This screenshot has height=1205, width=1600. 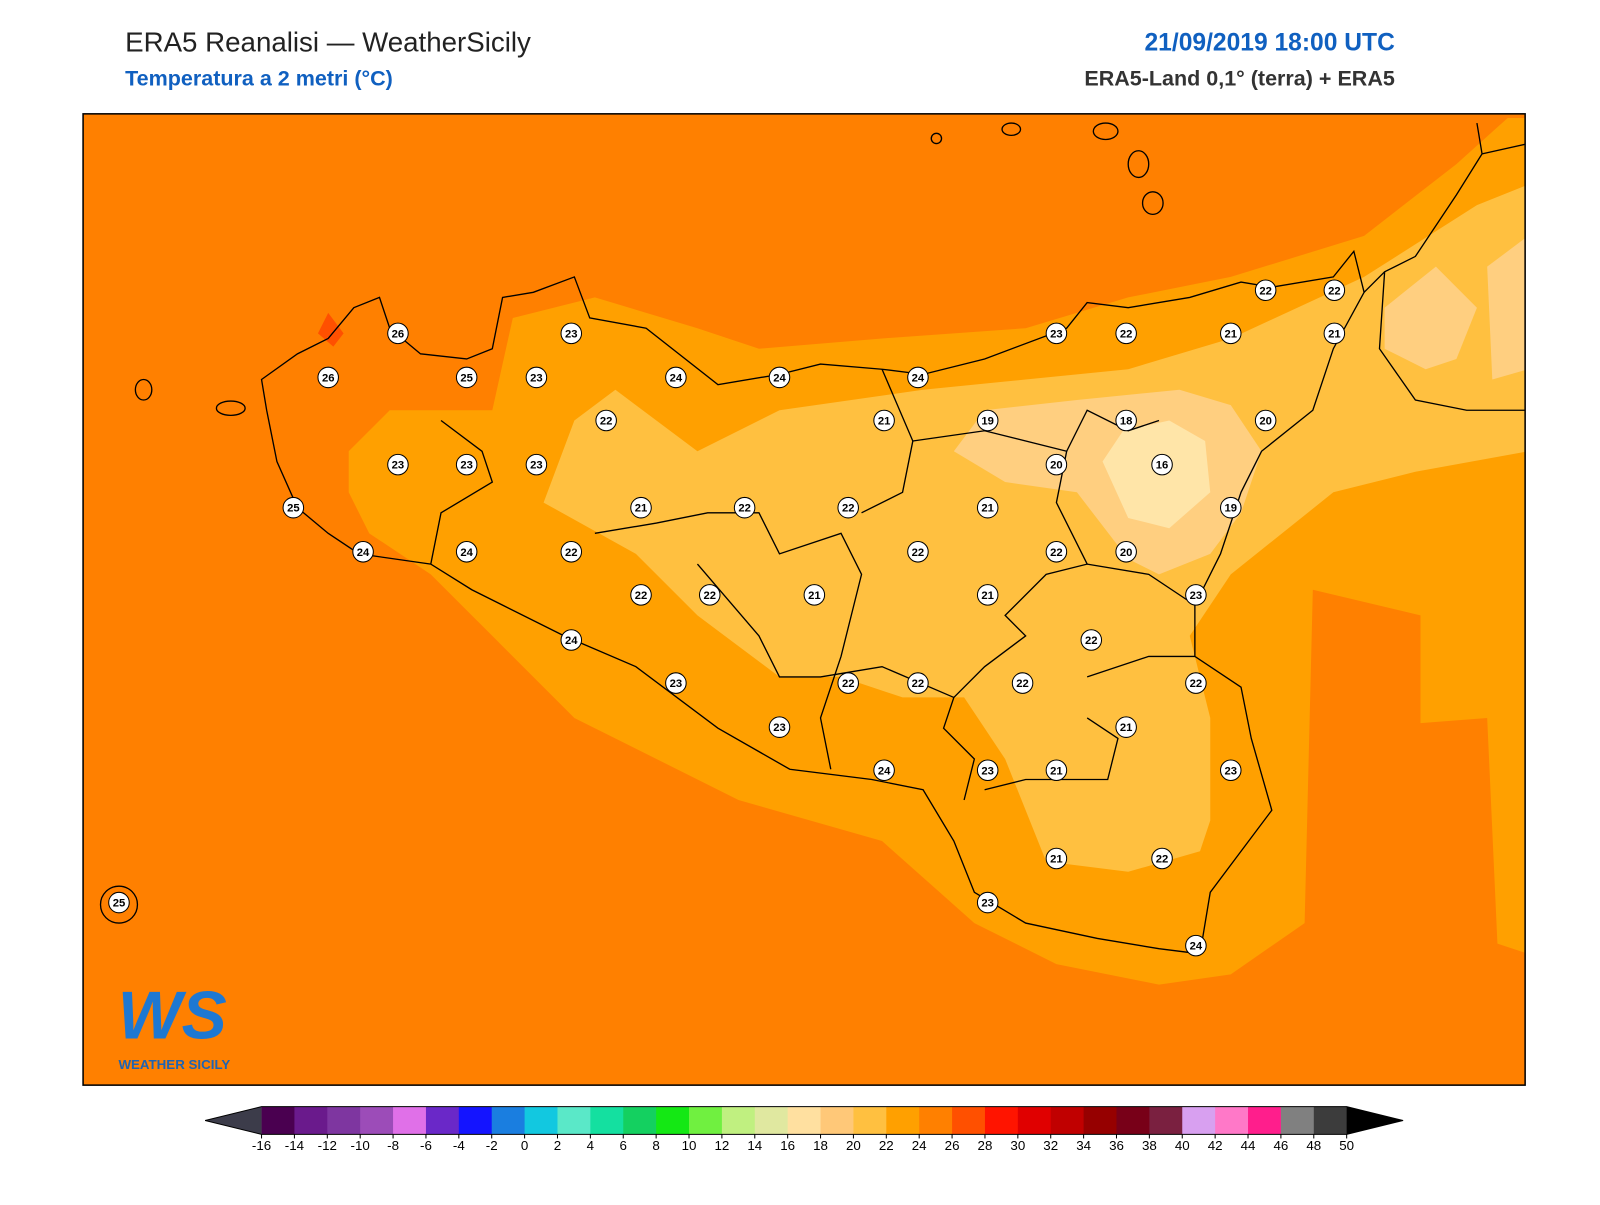 What do you see at coordinates (328, 378) in the screenshot?
I see `station-value: 26` at bounding box center [328, 378].